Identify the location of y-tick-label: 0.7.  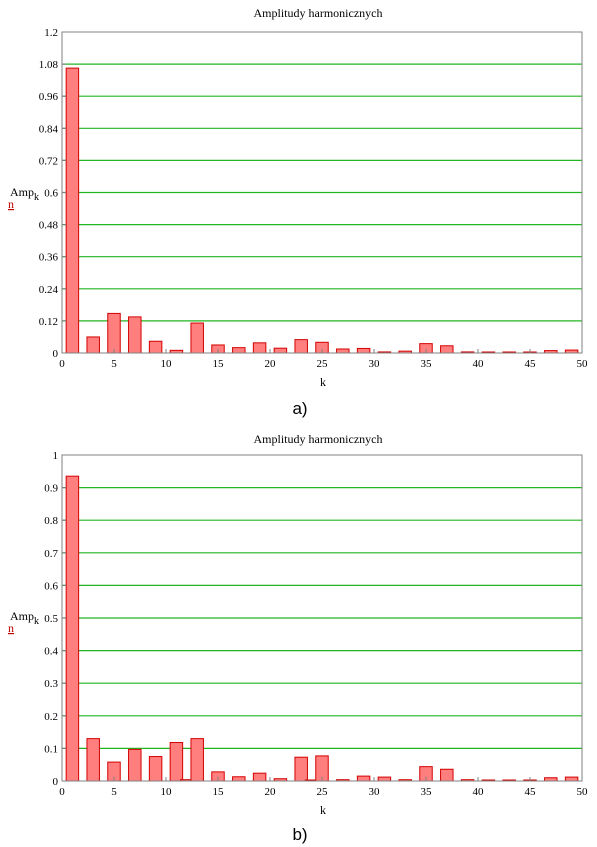
(51, 554).